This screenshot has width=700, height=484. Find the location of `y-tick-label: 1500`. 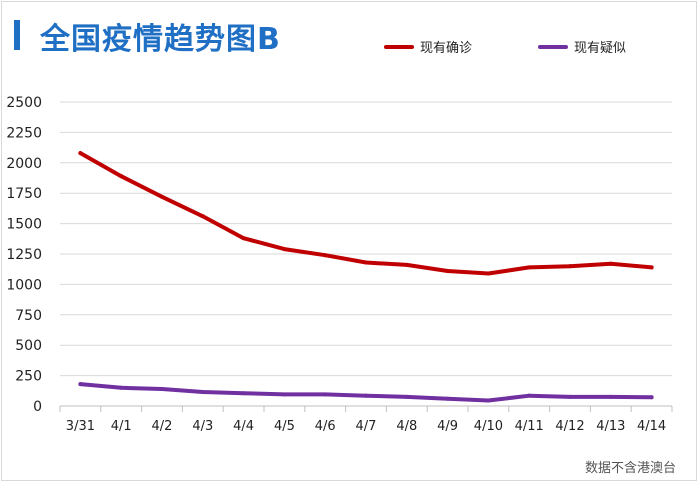

y-tick-label: 1500 is located at coordinates (24, 225).